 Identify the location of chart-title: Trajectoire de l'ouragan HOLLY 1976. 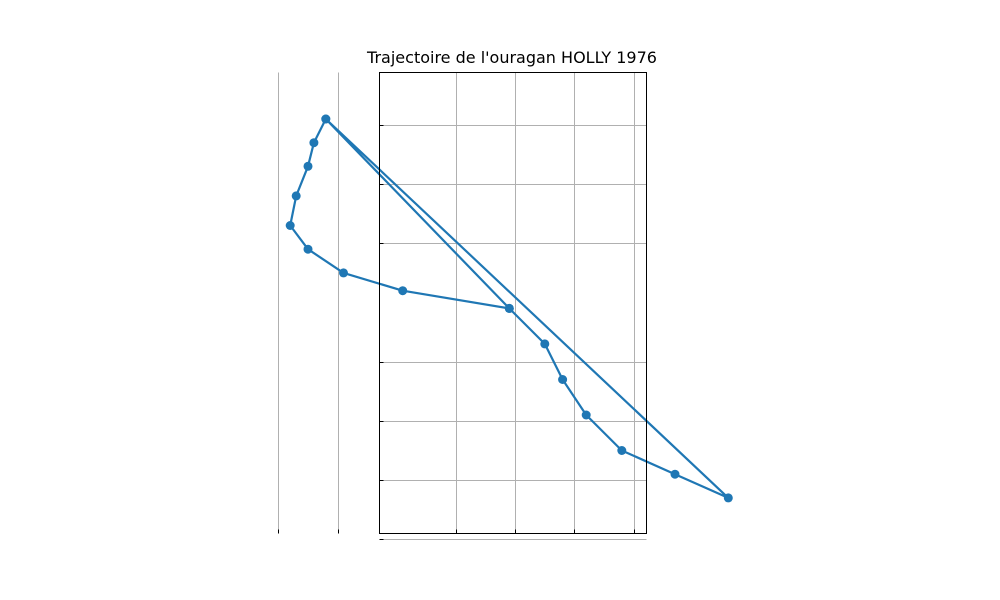
(511, 57).